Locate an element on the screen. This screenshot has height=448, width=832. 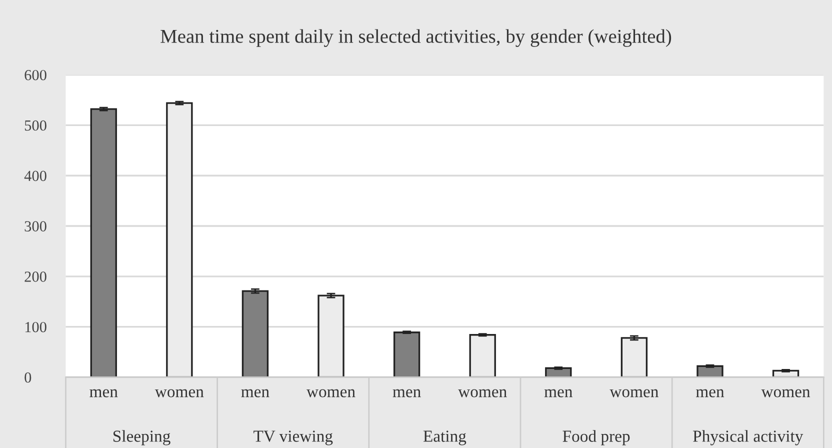
y-tick-label: 400 is located at coordinates (35, 176).